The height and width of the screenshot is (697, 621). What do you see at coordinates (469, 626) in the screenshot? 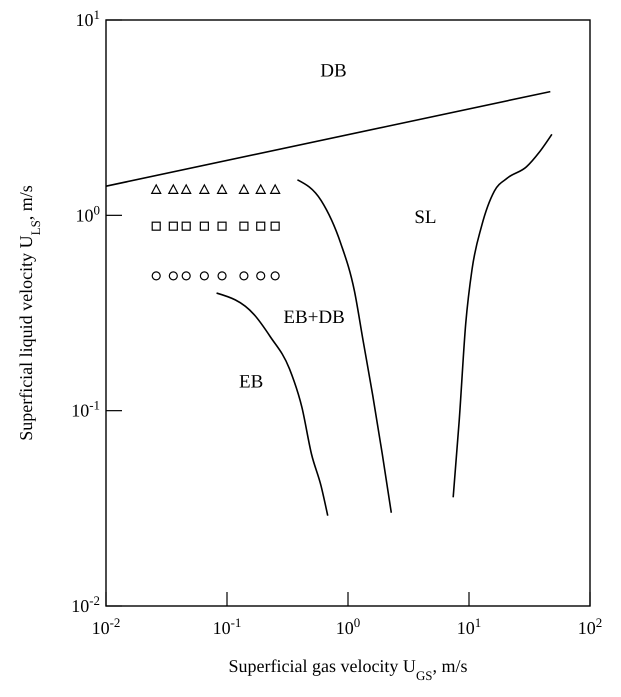
I see `x-tick-label: 10$^{1}$` at bounding box center [469, 626].